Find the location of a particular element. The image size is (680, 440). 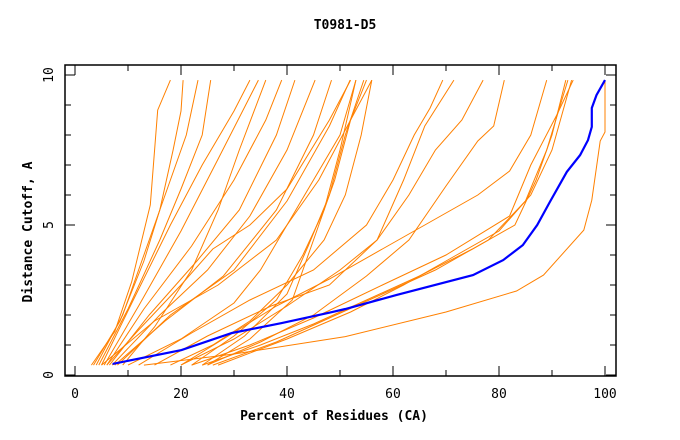

y-tick-label: 0 is located at coordinates (49, 375).